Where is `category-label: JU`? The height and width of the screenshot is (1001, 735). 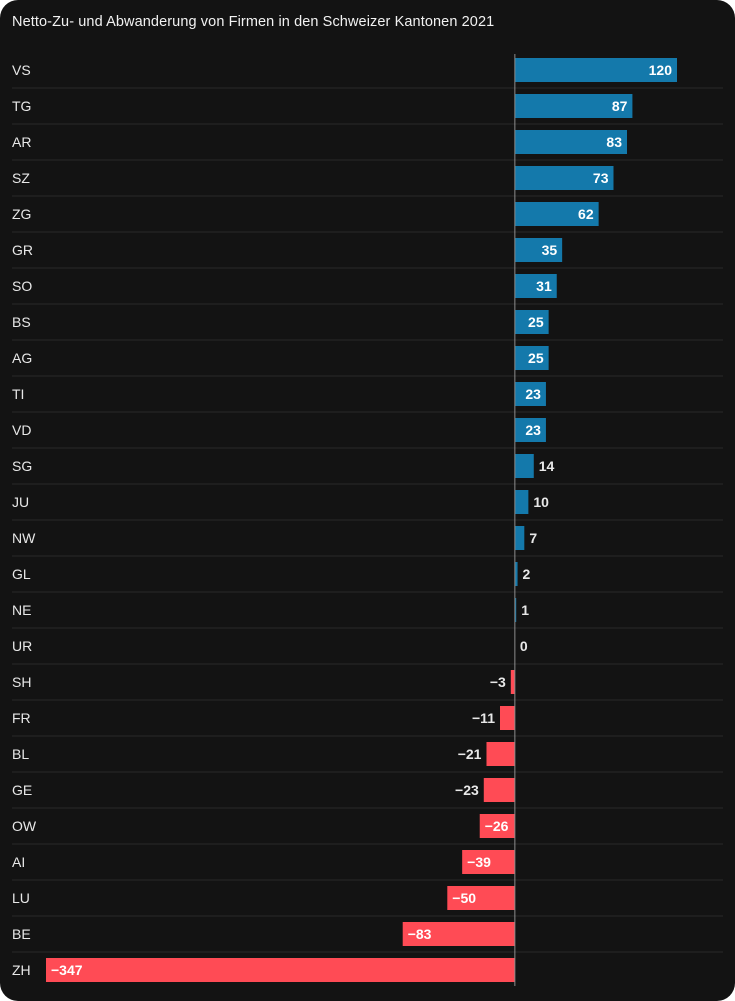 category-label: JU is located at coordinates (20, 502).